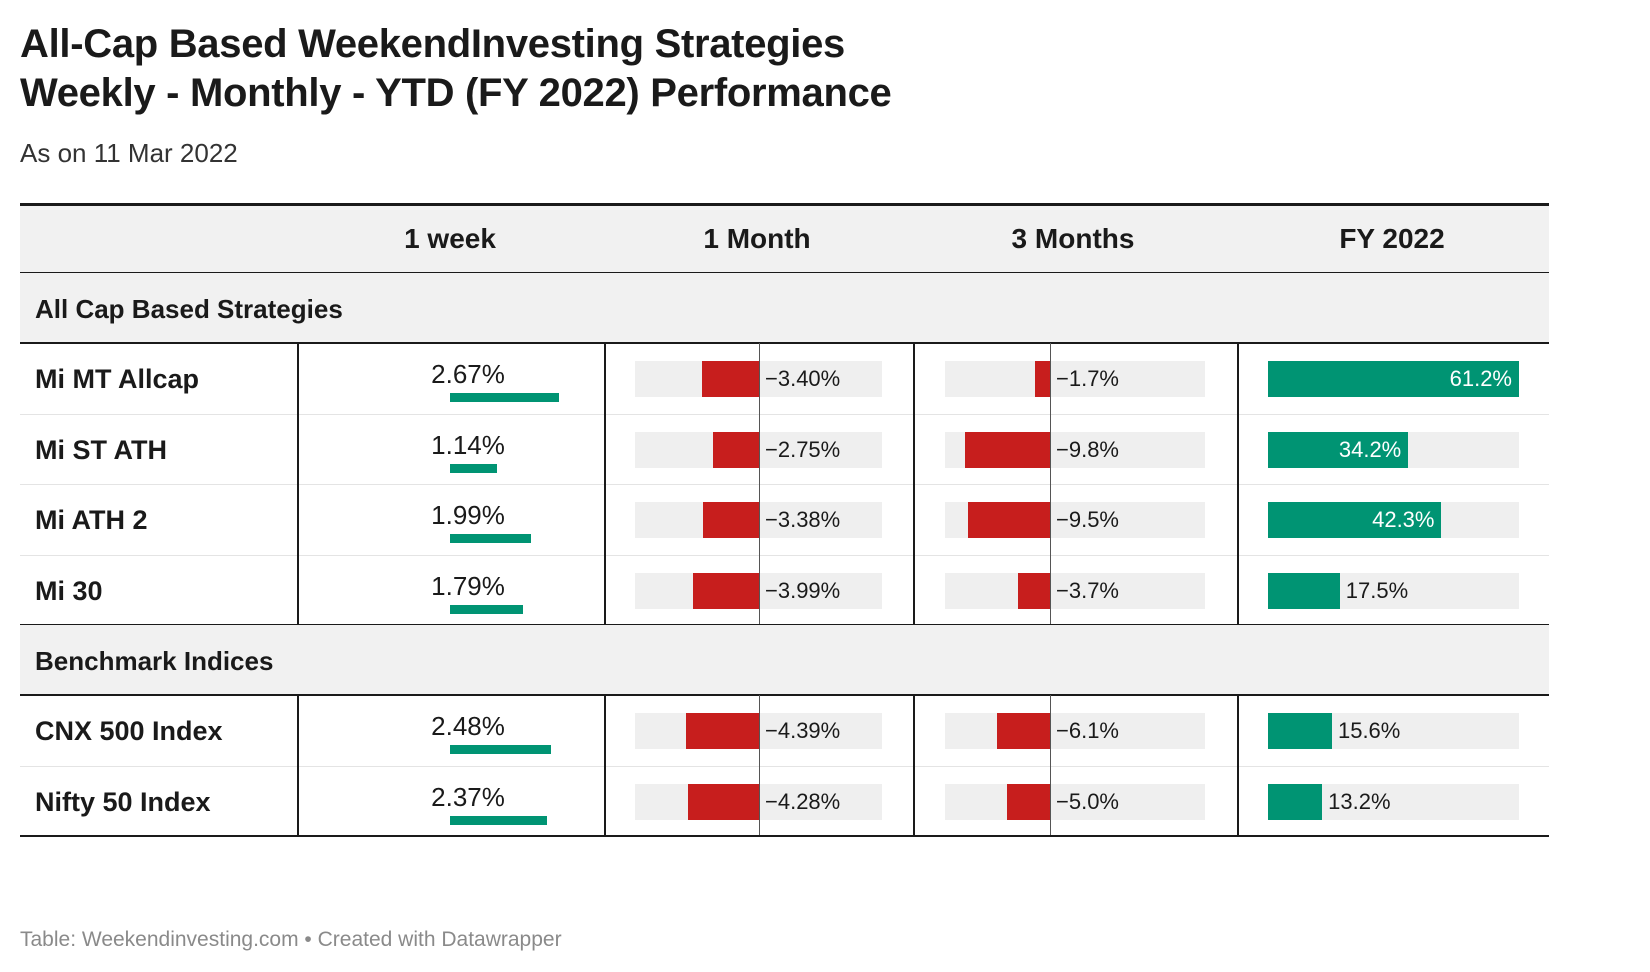  What do you see at coordinates (450, 238) in the screenshot?
I see `column-header-0: 1 week` at bounding box center [450, 238].